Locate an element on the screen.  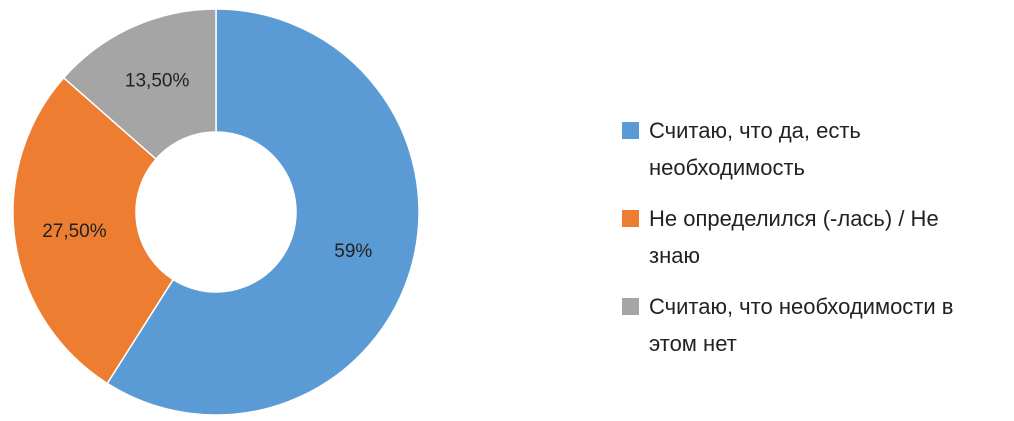
legend-item: Не определился (-лась) / Не знаю is located at coordinates (807, 237).